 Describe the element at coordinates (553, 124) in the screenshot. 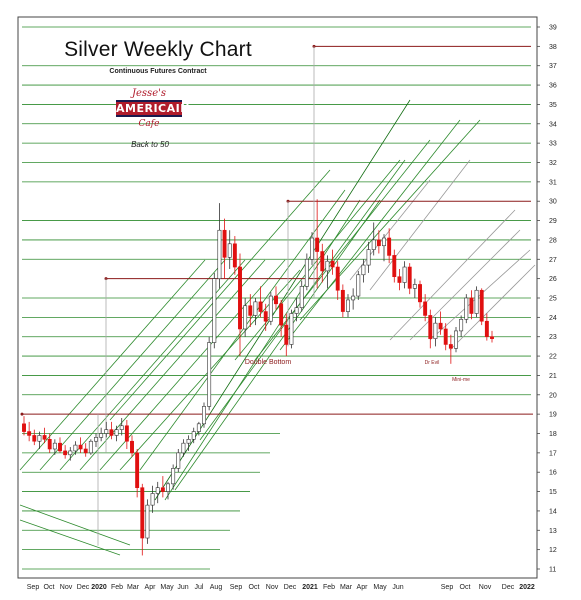

I see `price-tick-label: 34` at that location.